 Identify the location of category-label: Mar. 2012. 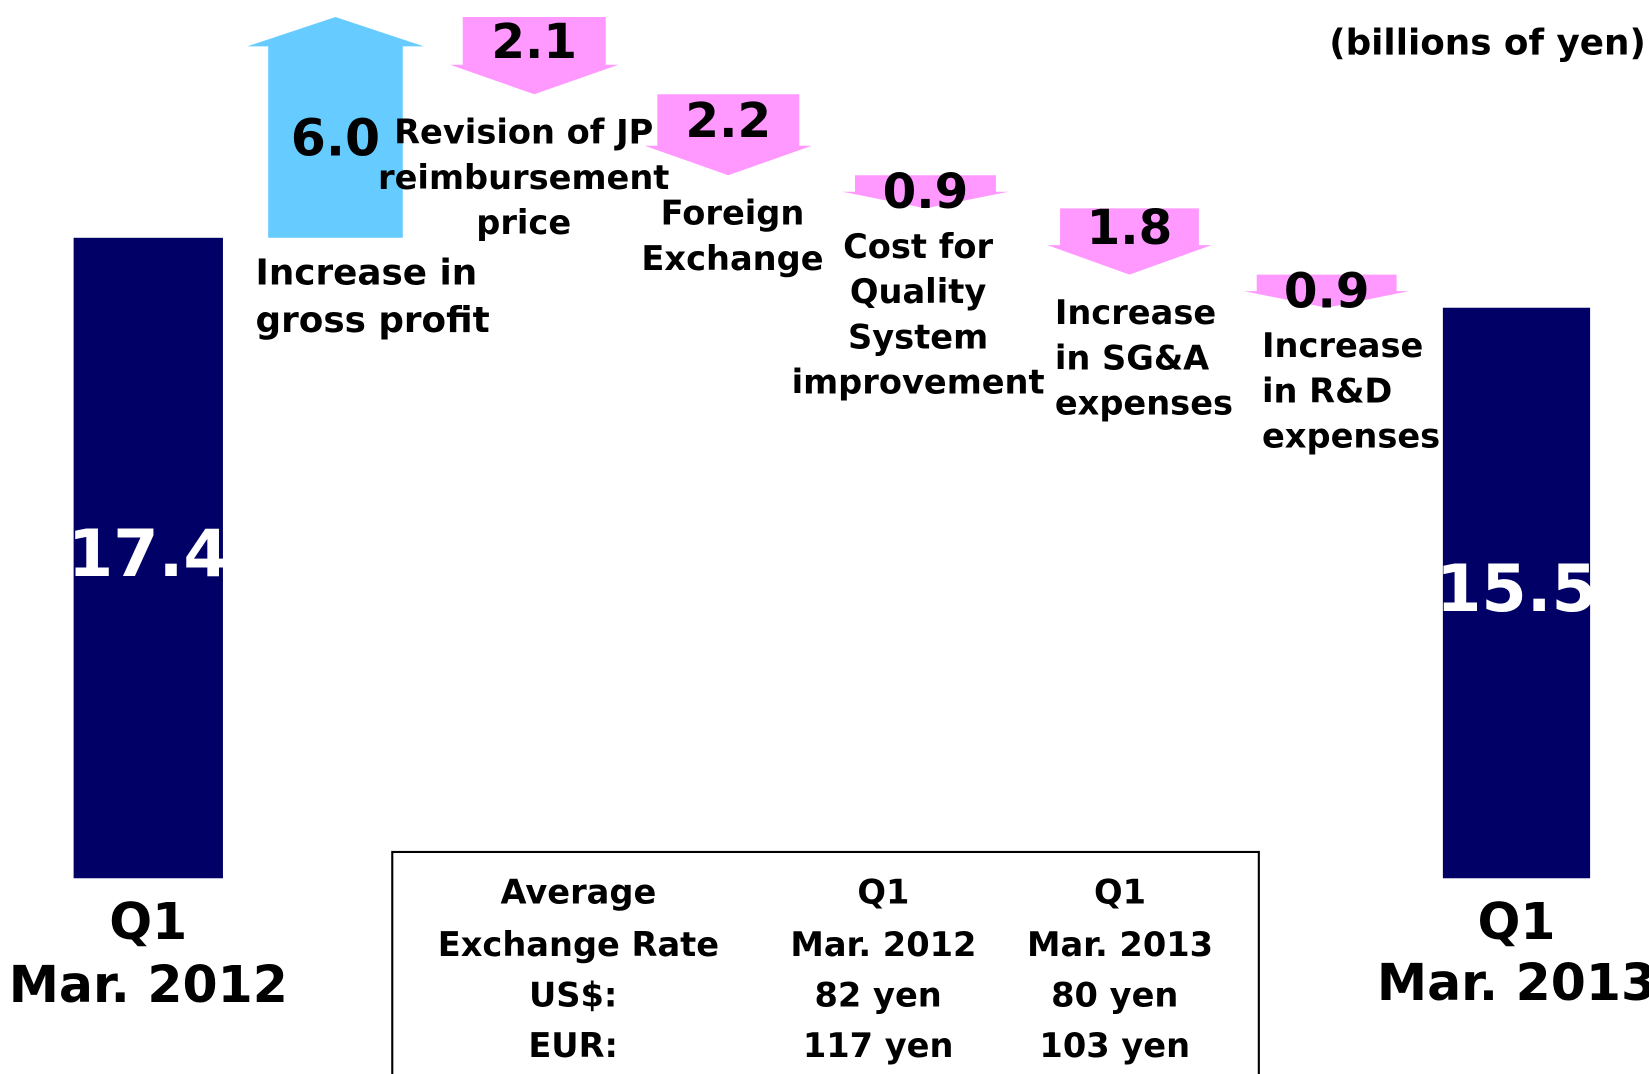
(148, 984).